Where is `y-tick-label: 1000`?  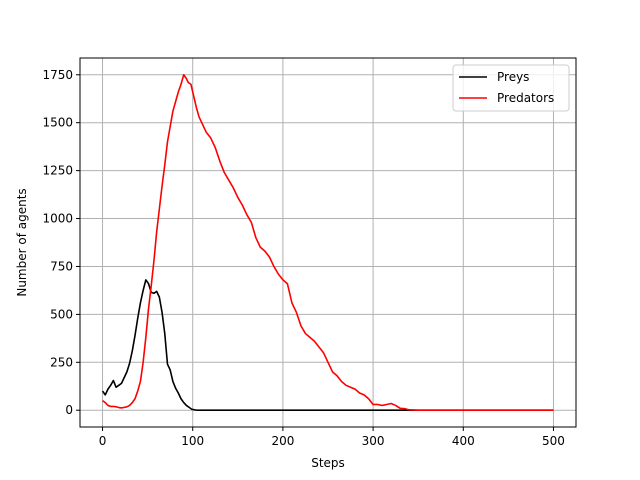 y-tick-label: 1000 is located at coordinates (57, 219).